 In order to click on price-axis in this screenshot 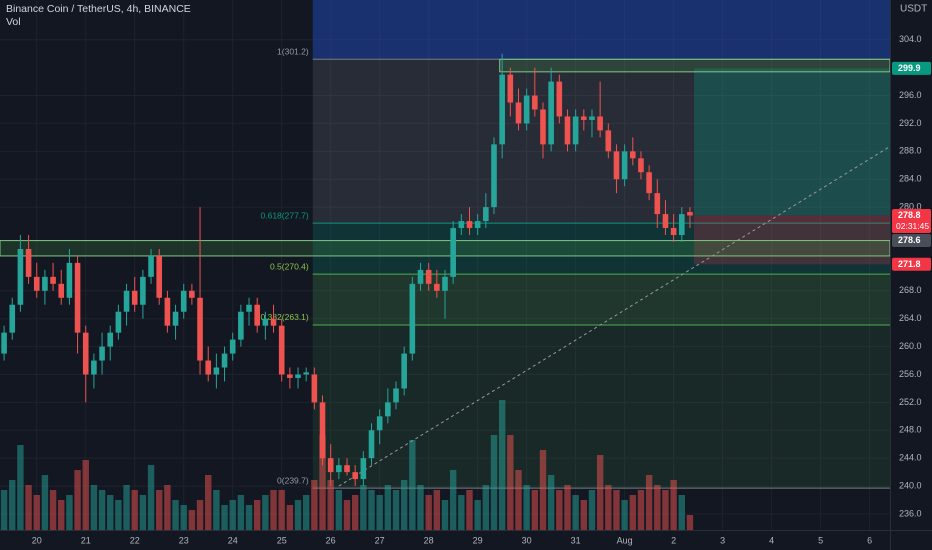, I will do `click(911, 275)`.